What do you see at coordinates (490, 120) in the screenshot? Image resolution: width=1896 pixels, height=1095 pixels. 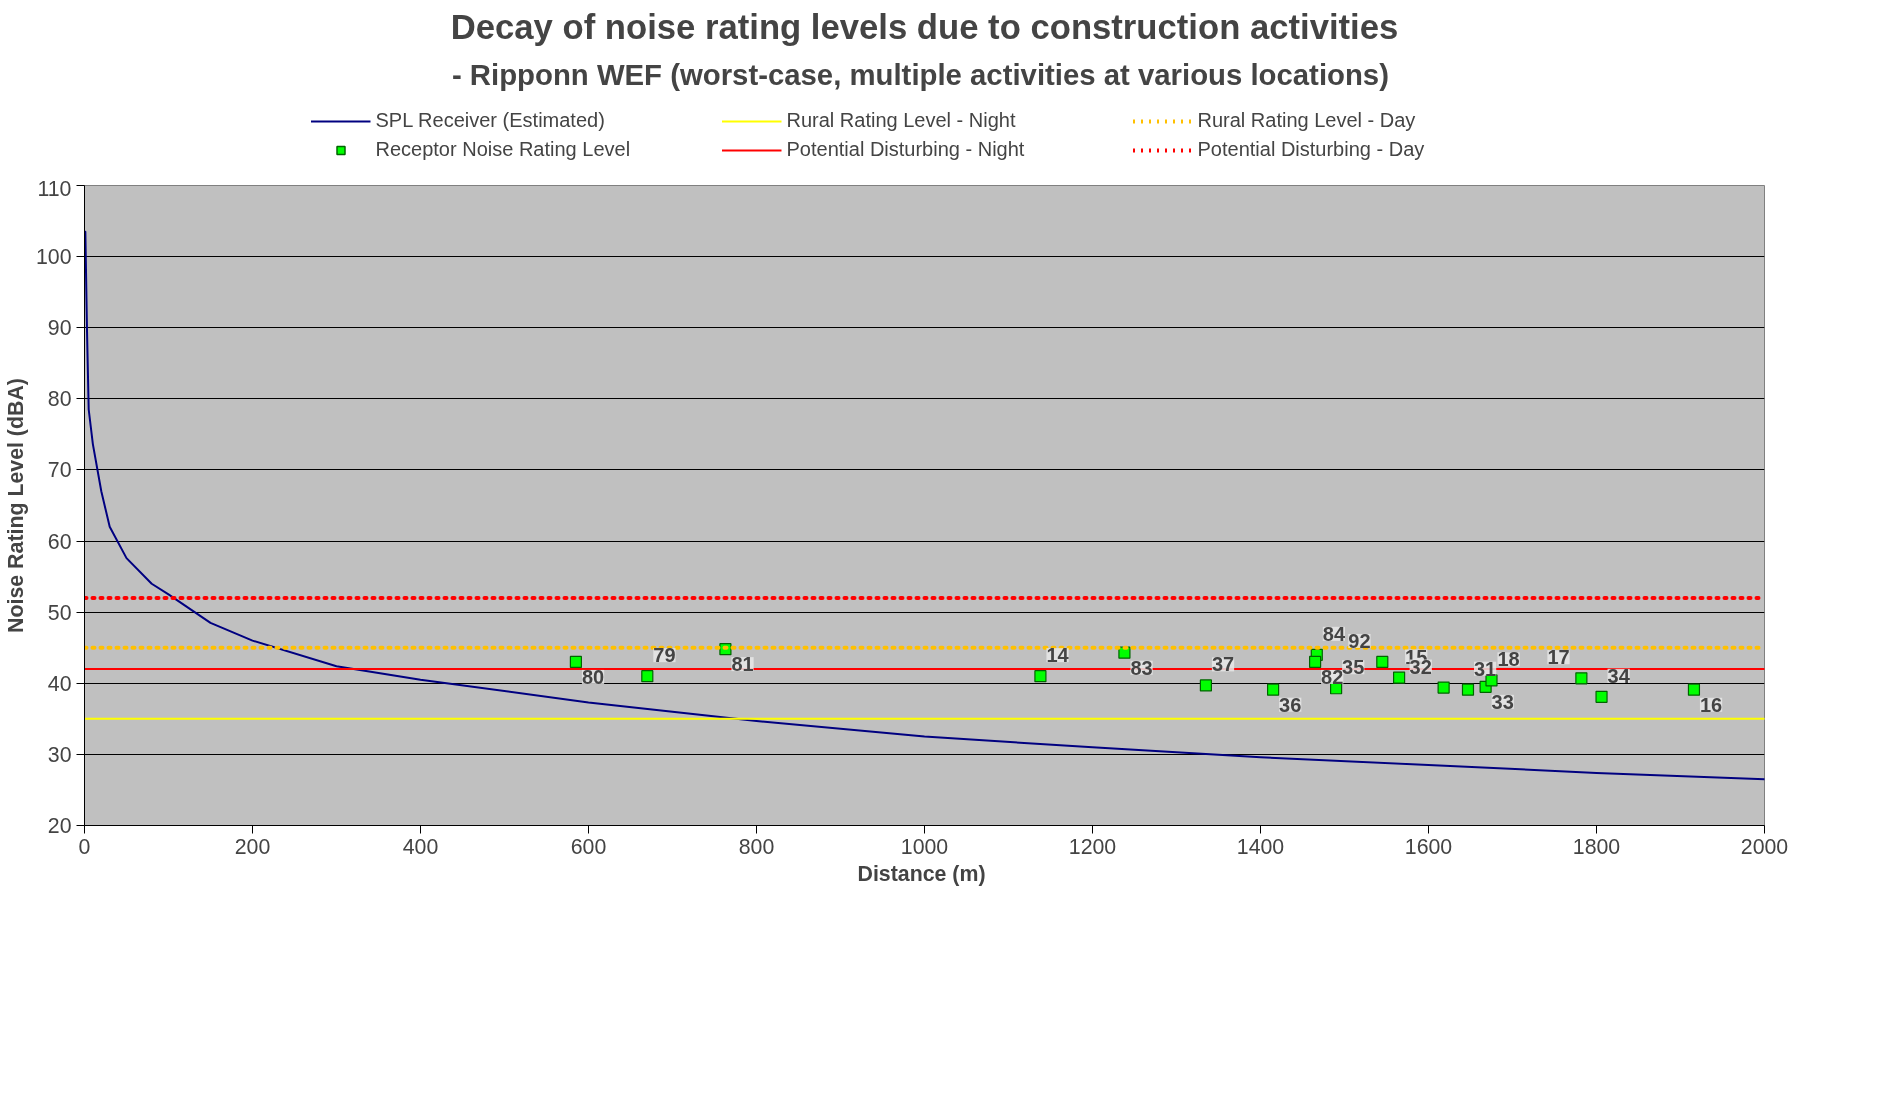 I see `legend-label: SPL Receiver (Estimated)` at bounding box center [490, 120].